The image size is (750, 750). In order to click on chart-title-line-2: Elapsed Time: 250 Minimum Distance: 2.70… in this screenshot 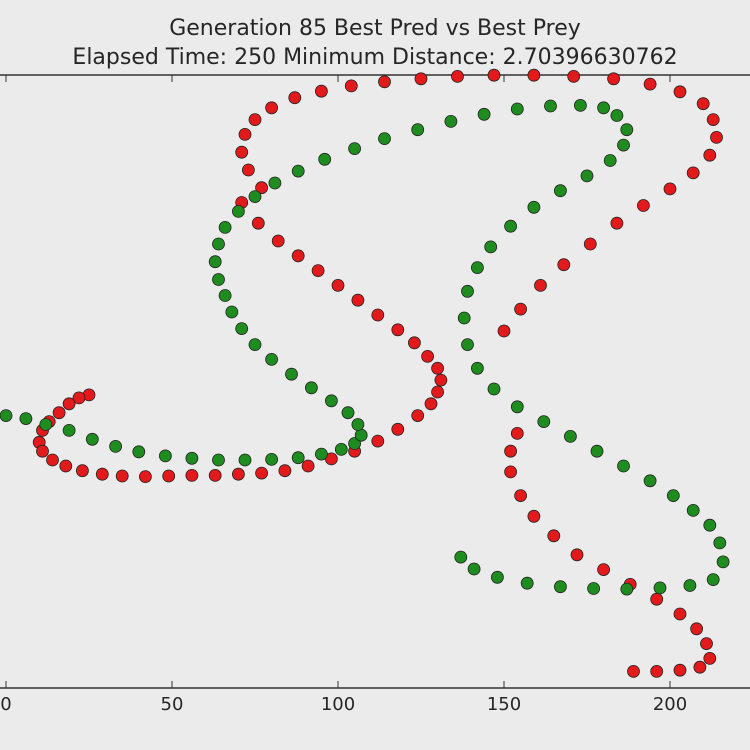, I will do `click(375, 57)`.